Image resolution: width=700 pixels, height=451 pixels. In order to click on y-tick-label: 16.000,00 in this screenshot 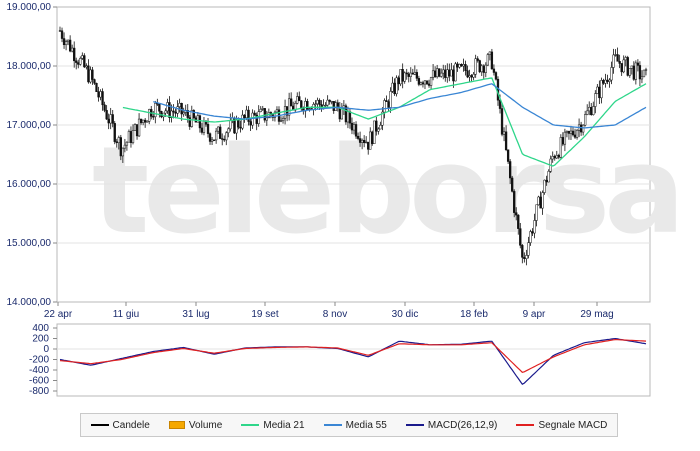, I will do `click(29, 184)`.